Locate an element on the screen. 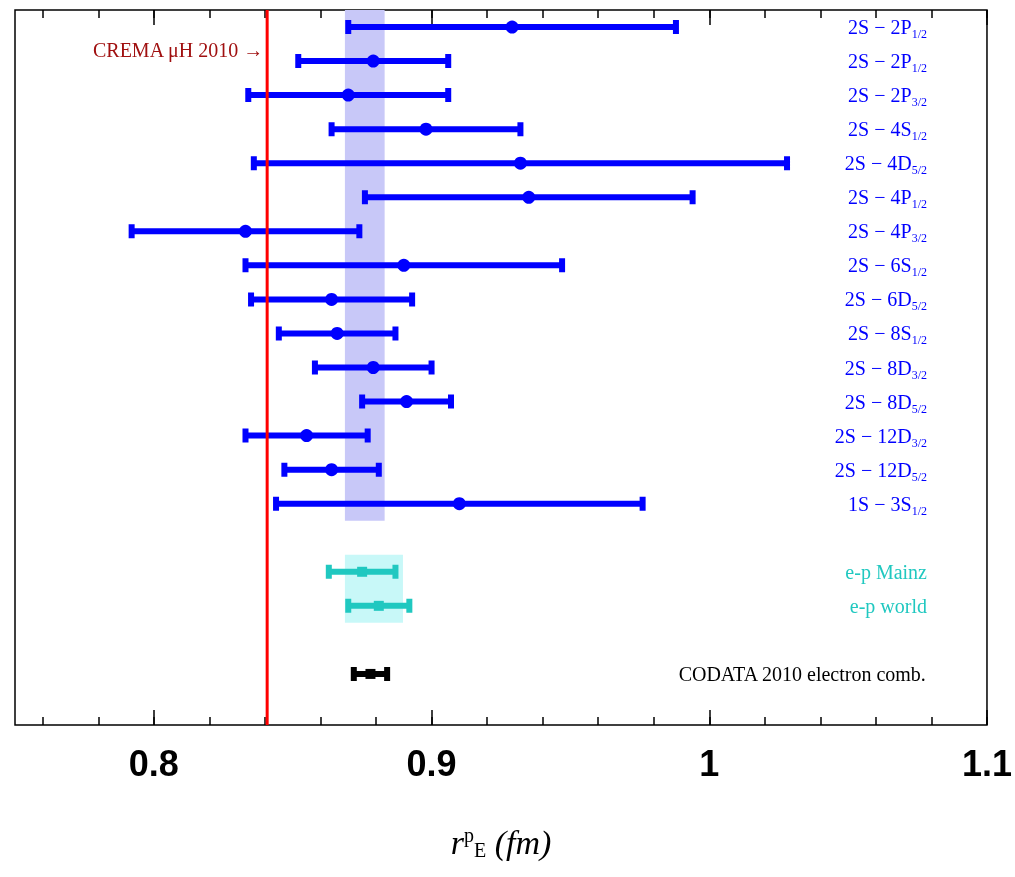  y-tick-label: e-p Mainz is located at coordinates (886, 572).